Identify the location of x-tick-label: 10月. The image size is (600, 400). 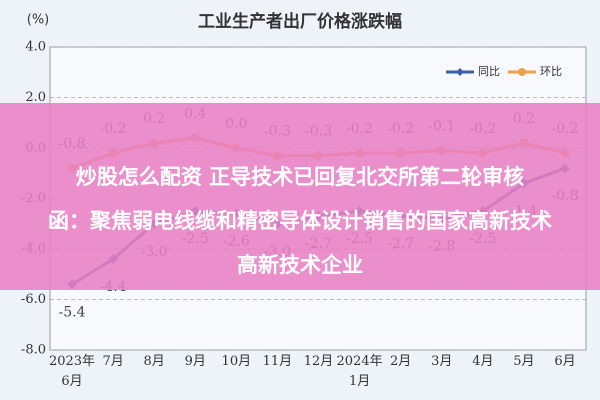
(236, 361).